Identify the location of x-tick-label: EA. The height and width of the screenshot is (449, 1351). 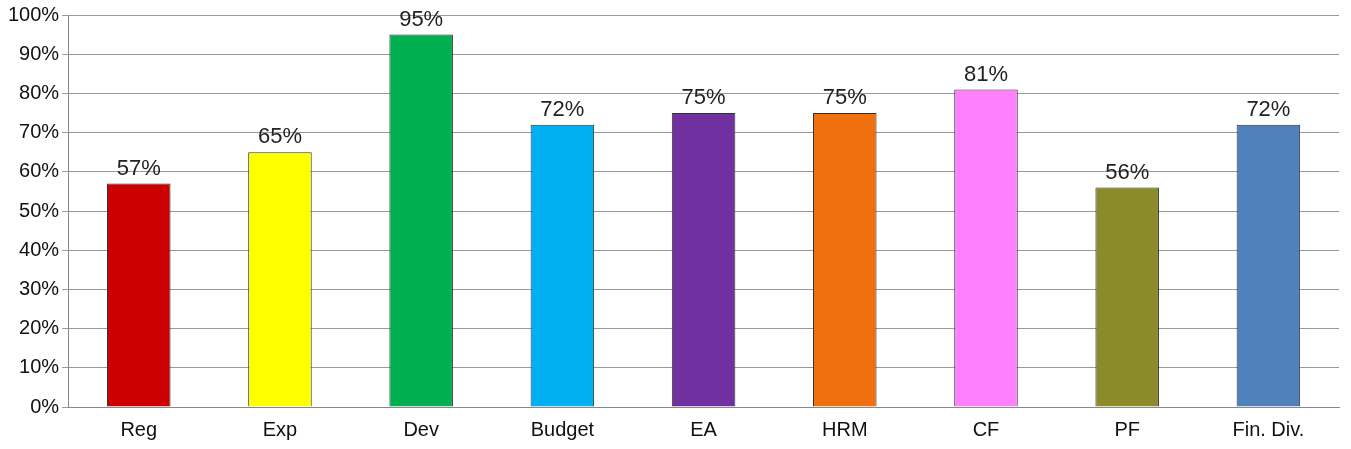
(704, 428).